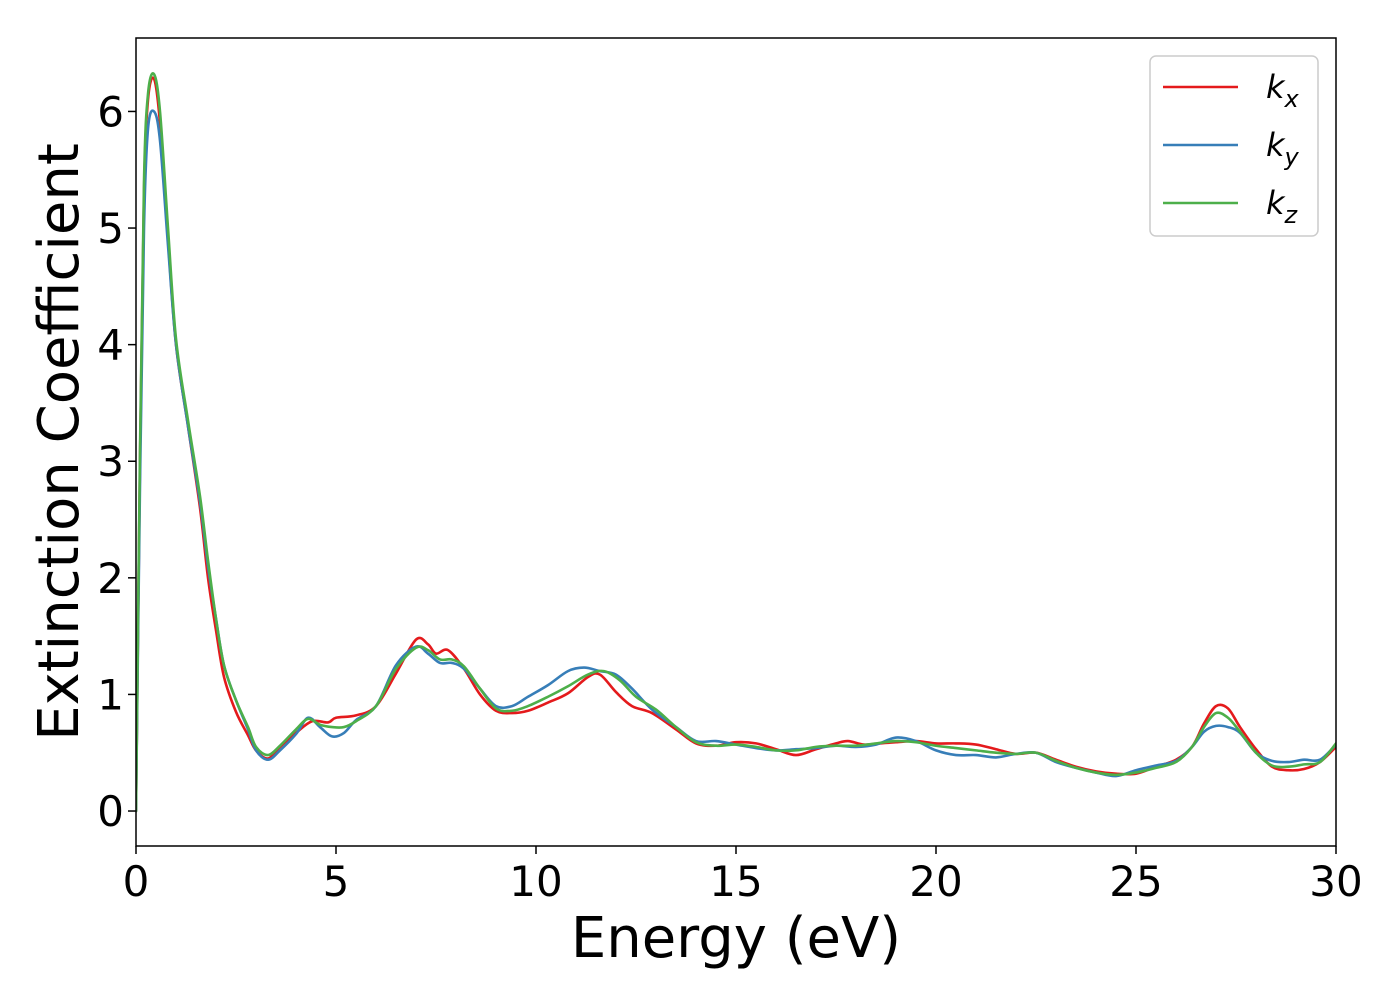 The width and height of the screenshot is (1400, 1000). What do you see at coordinates (1283, 90) in the screenshot?
I see `legend-label-k-x: kx` at bounding box center [1283, 90].